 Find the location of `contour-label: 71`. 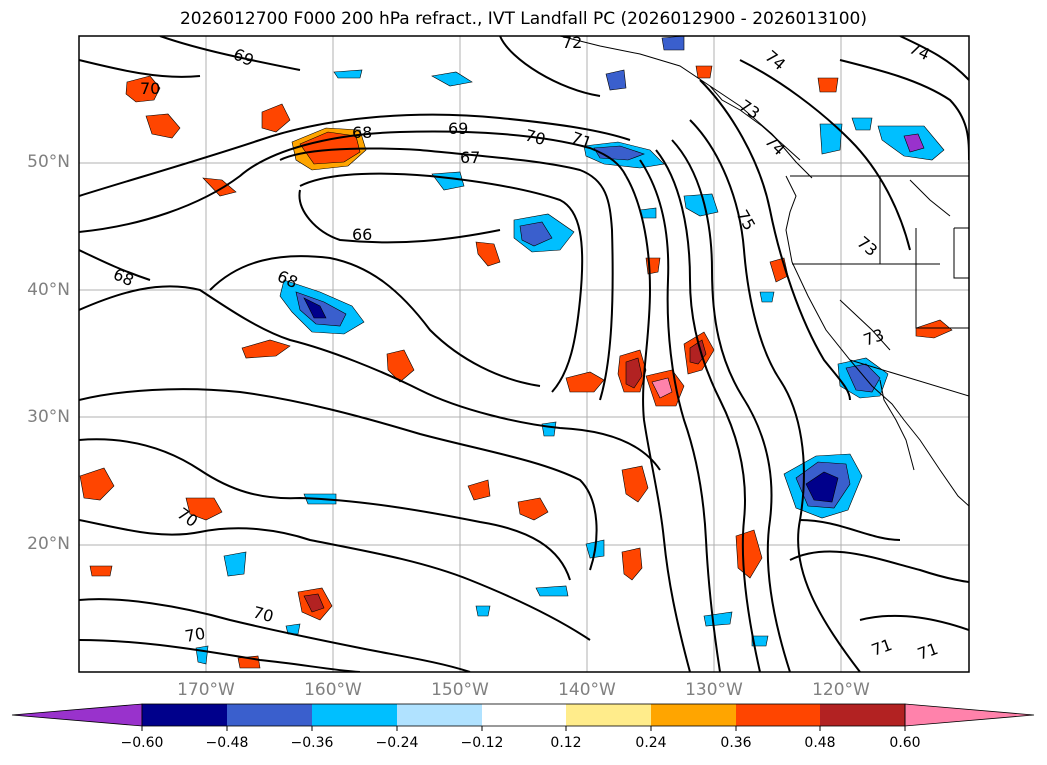

contour-label: 71 is located at coordinates (882, 647).